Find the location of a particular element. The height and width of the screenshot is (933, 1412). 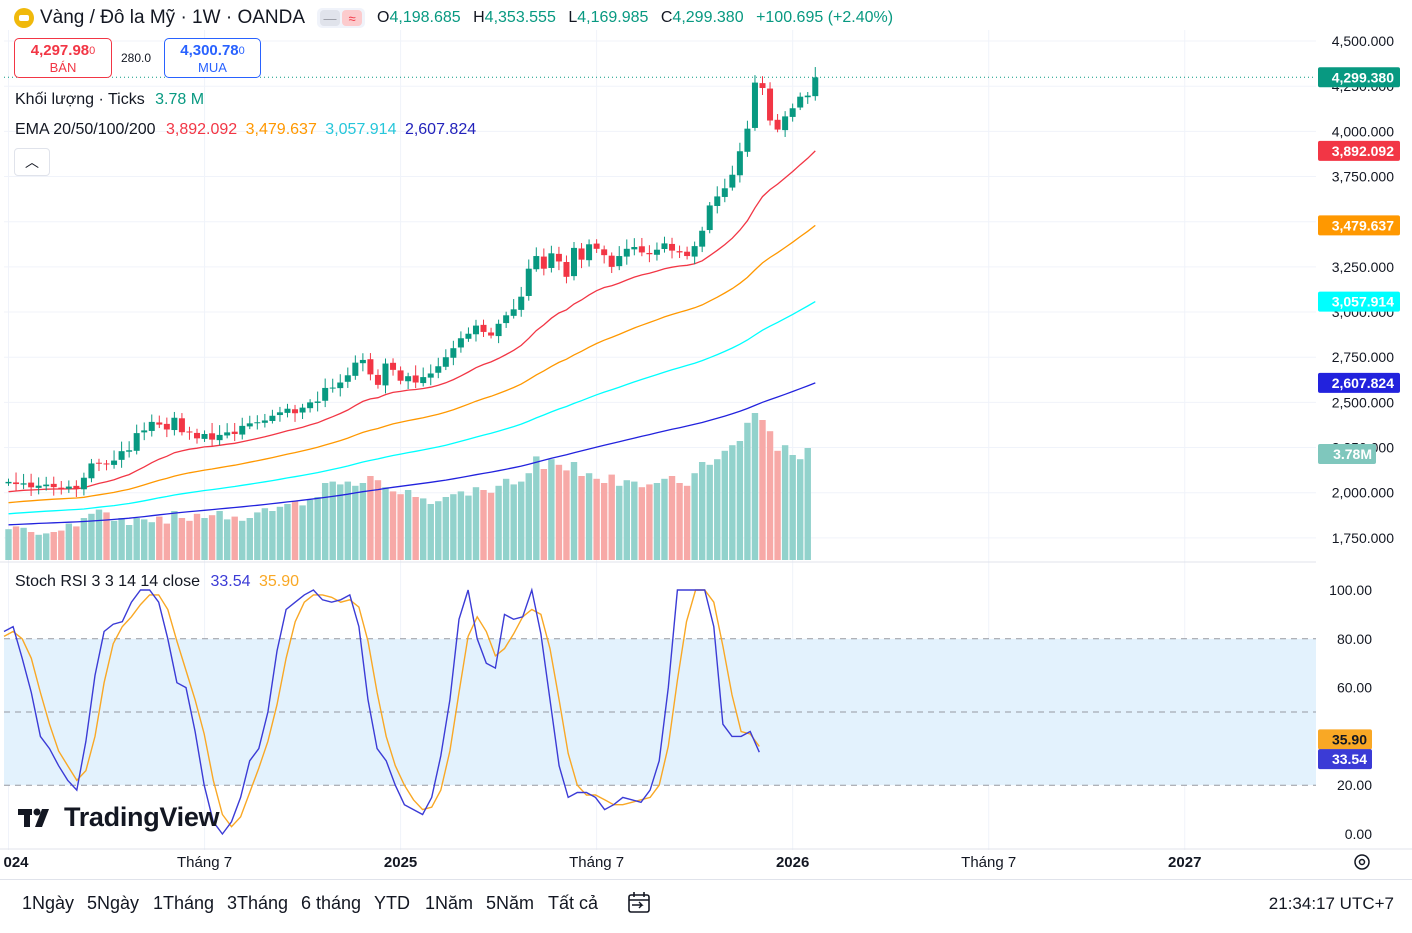

axis-settings-icon is located at coordinates (1362, 862).